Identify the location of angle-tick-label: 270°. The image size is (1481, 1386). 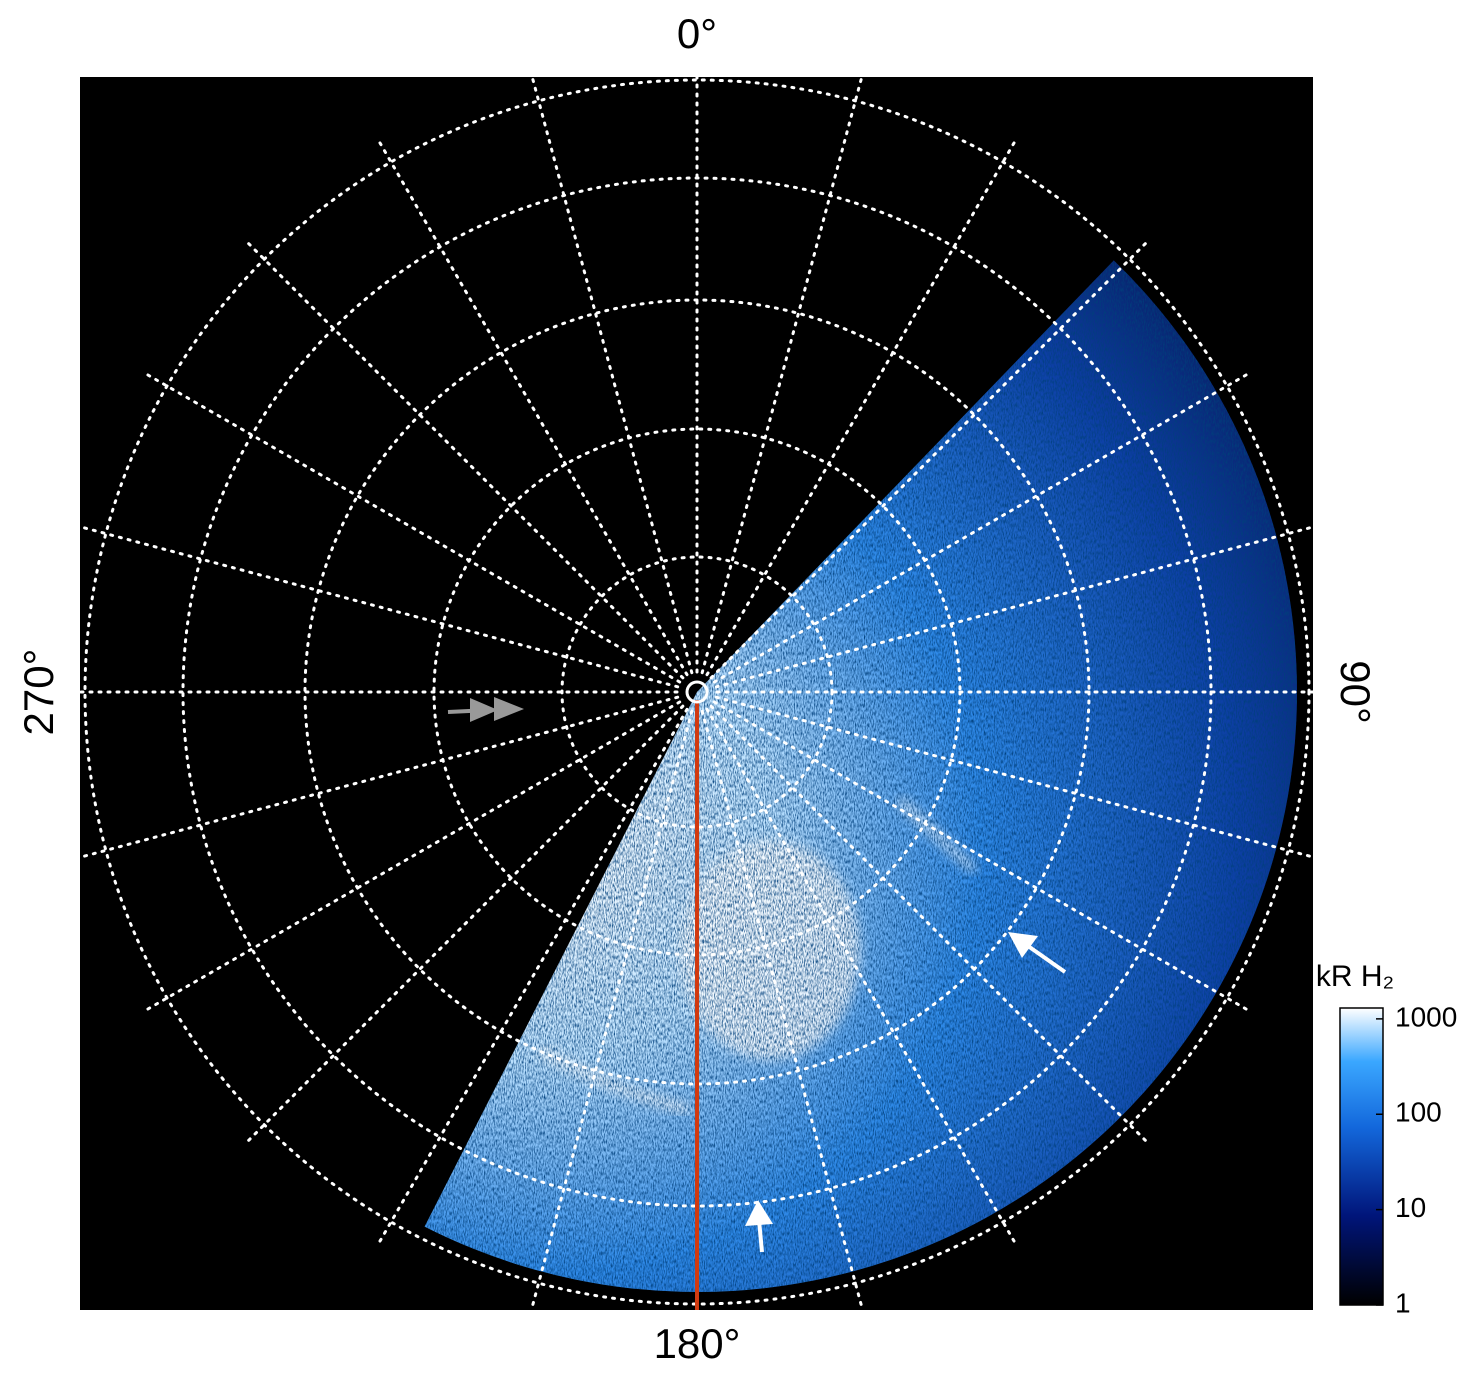
(38, 692).